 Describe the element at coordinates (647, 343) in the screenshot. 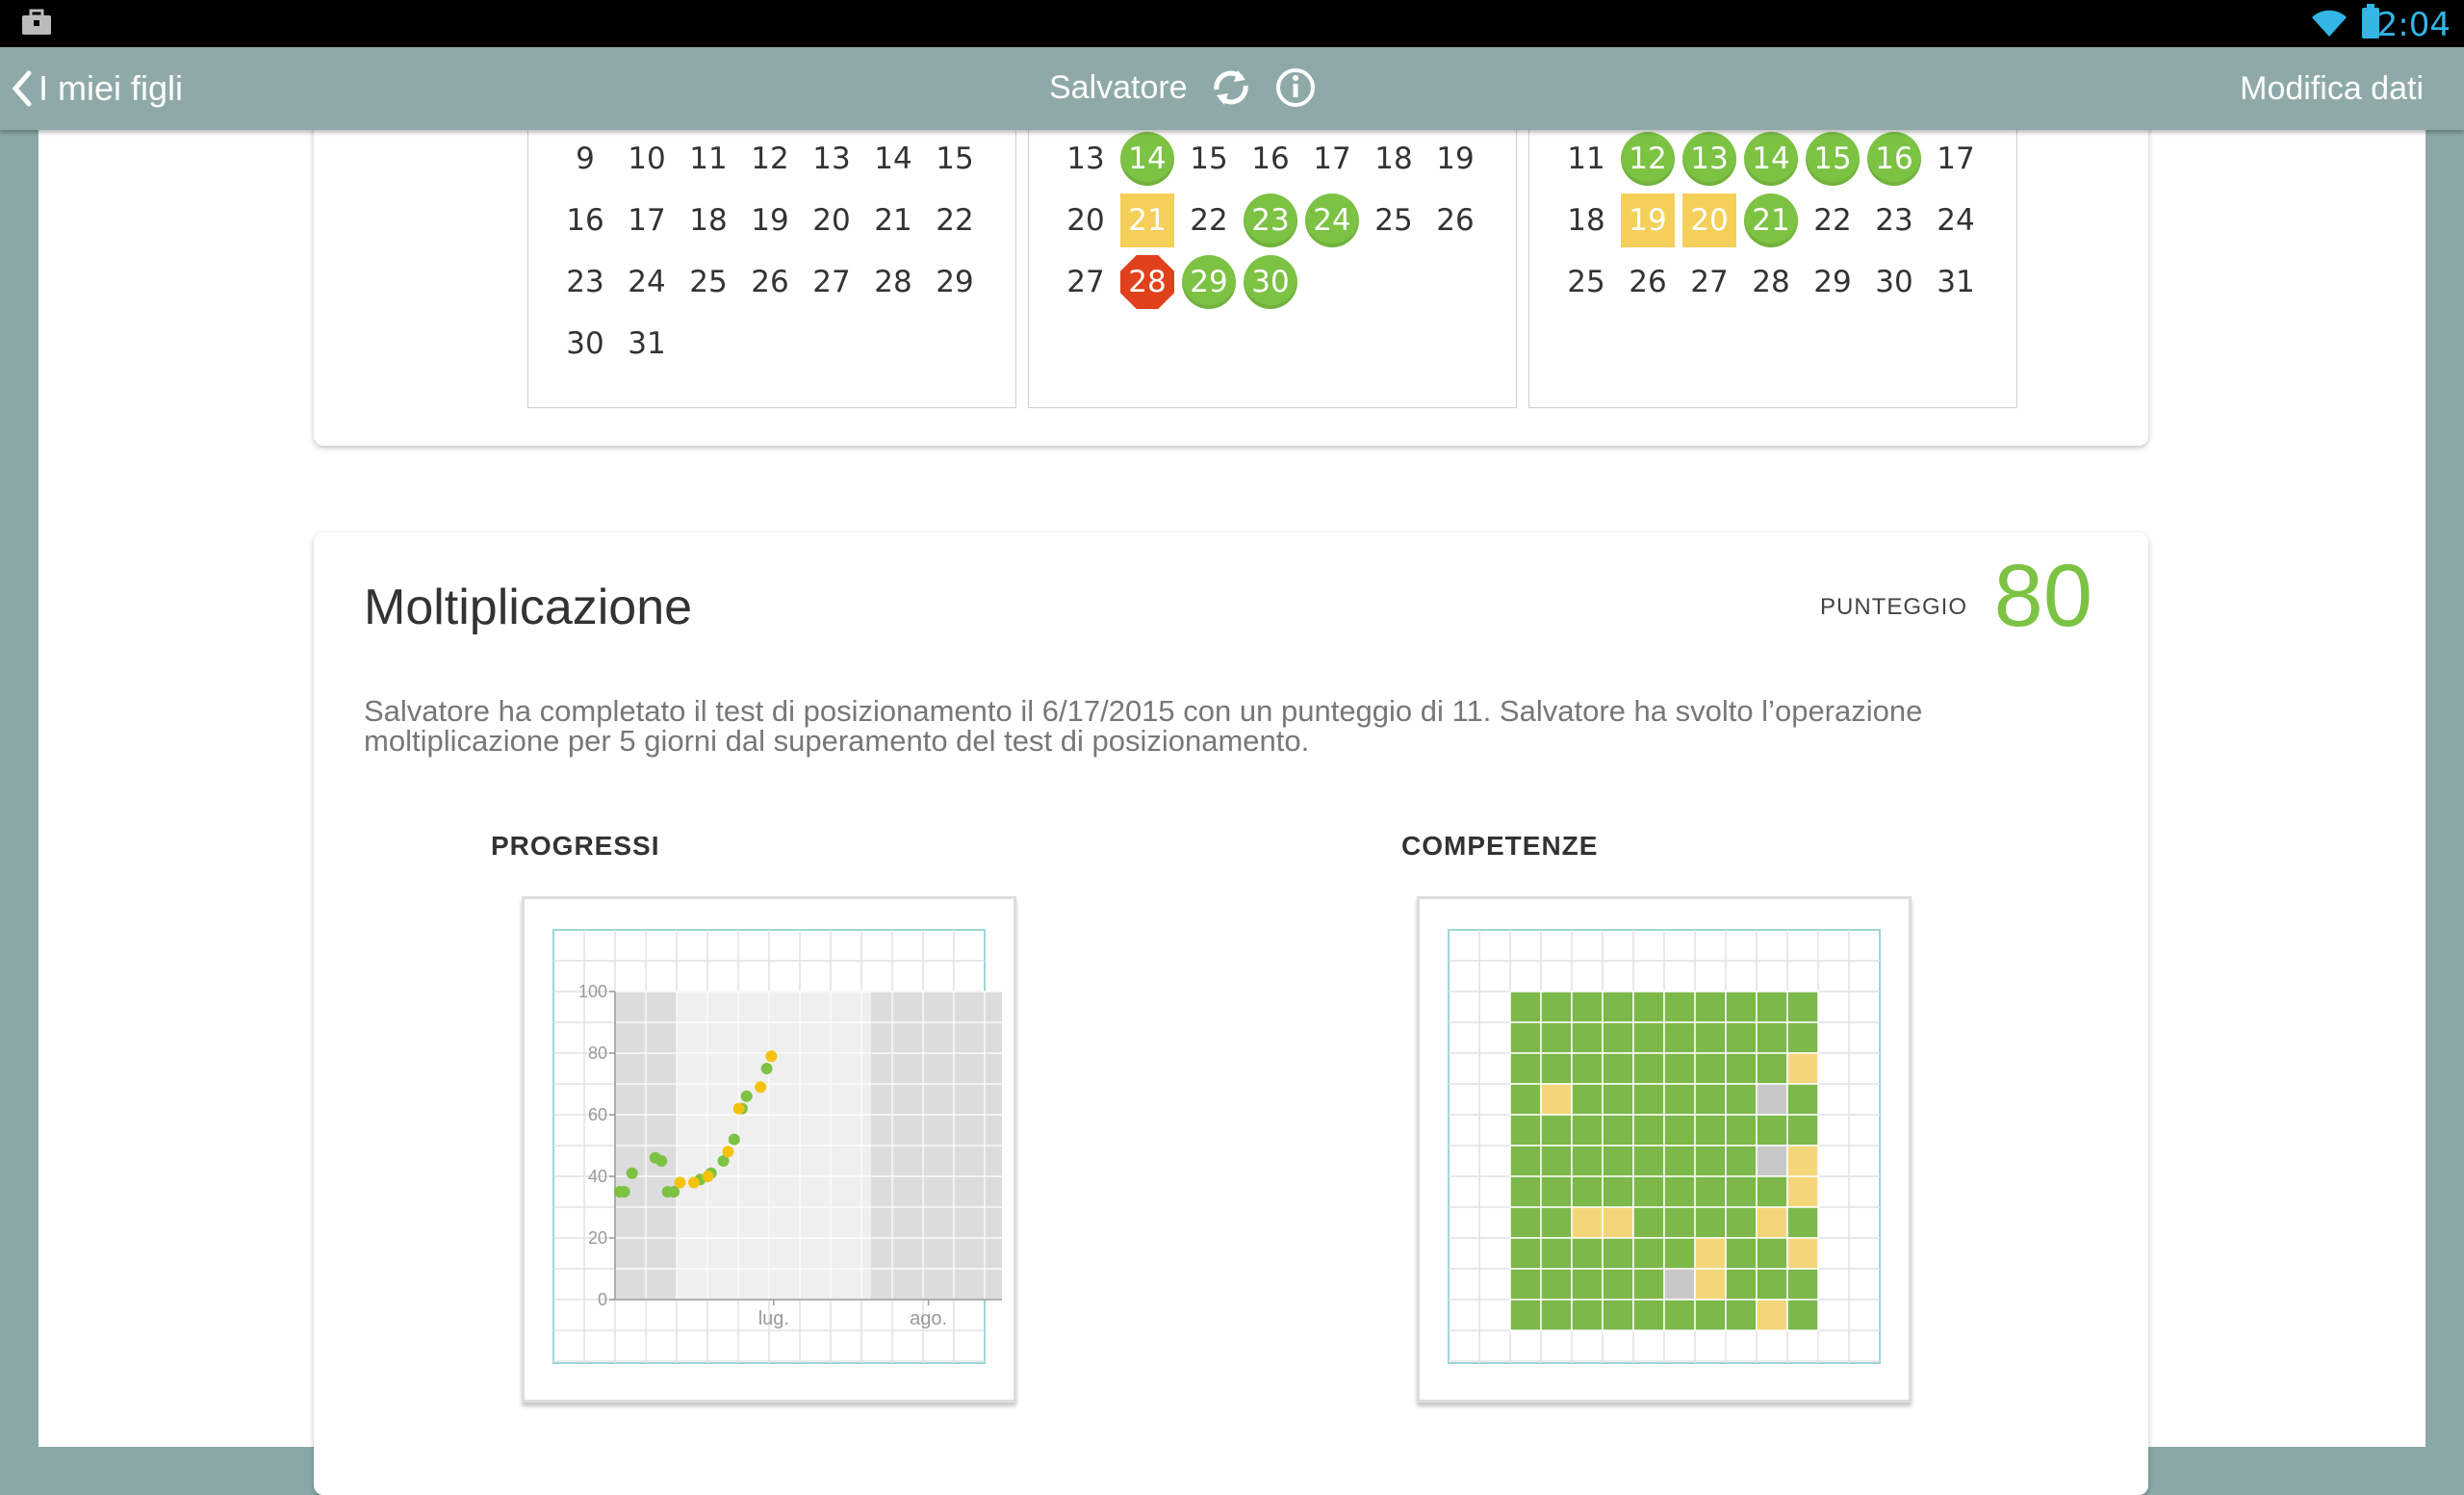

I see `calendar-day: 31` at that location.